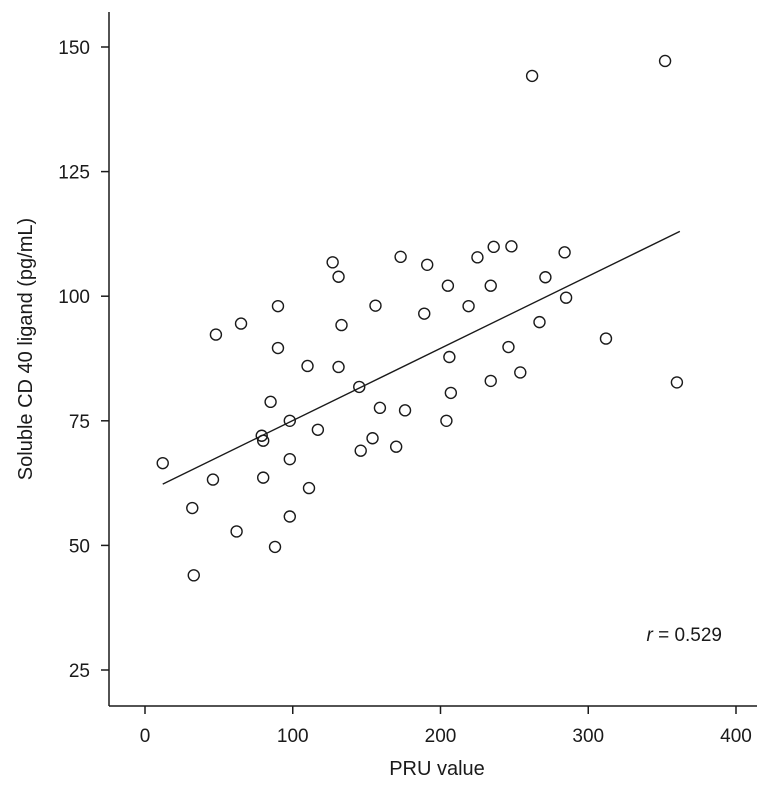 Image resolution: width=780 pixels, height=786 pixels. I want to click on y-tick-label: 125, so click(74, 173).